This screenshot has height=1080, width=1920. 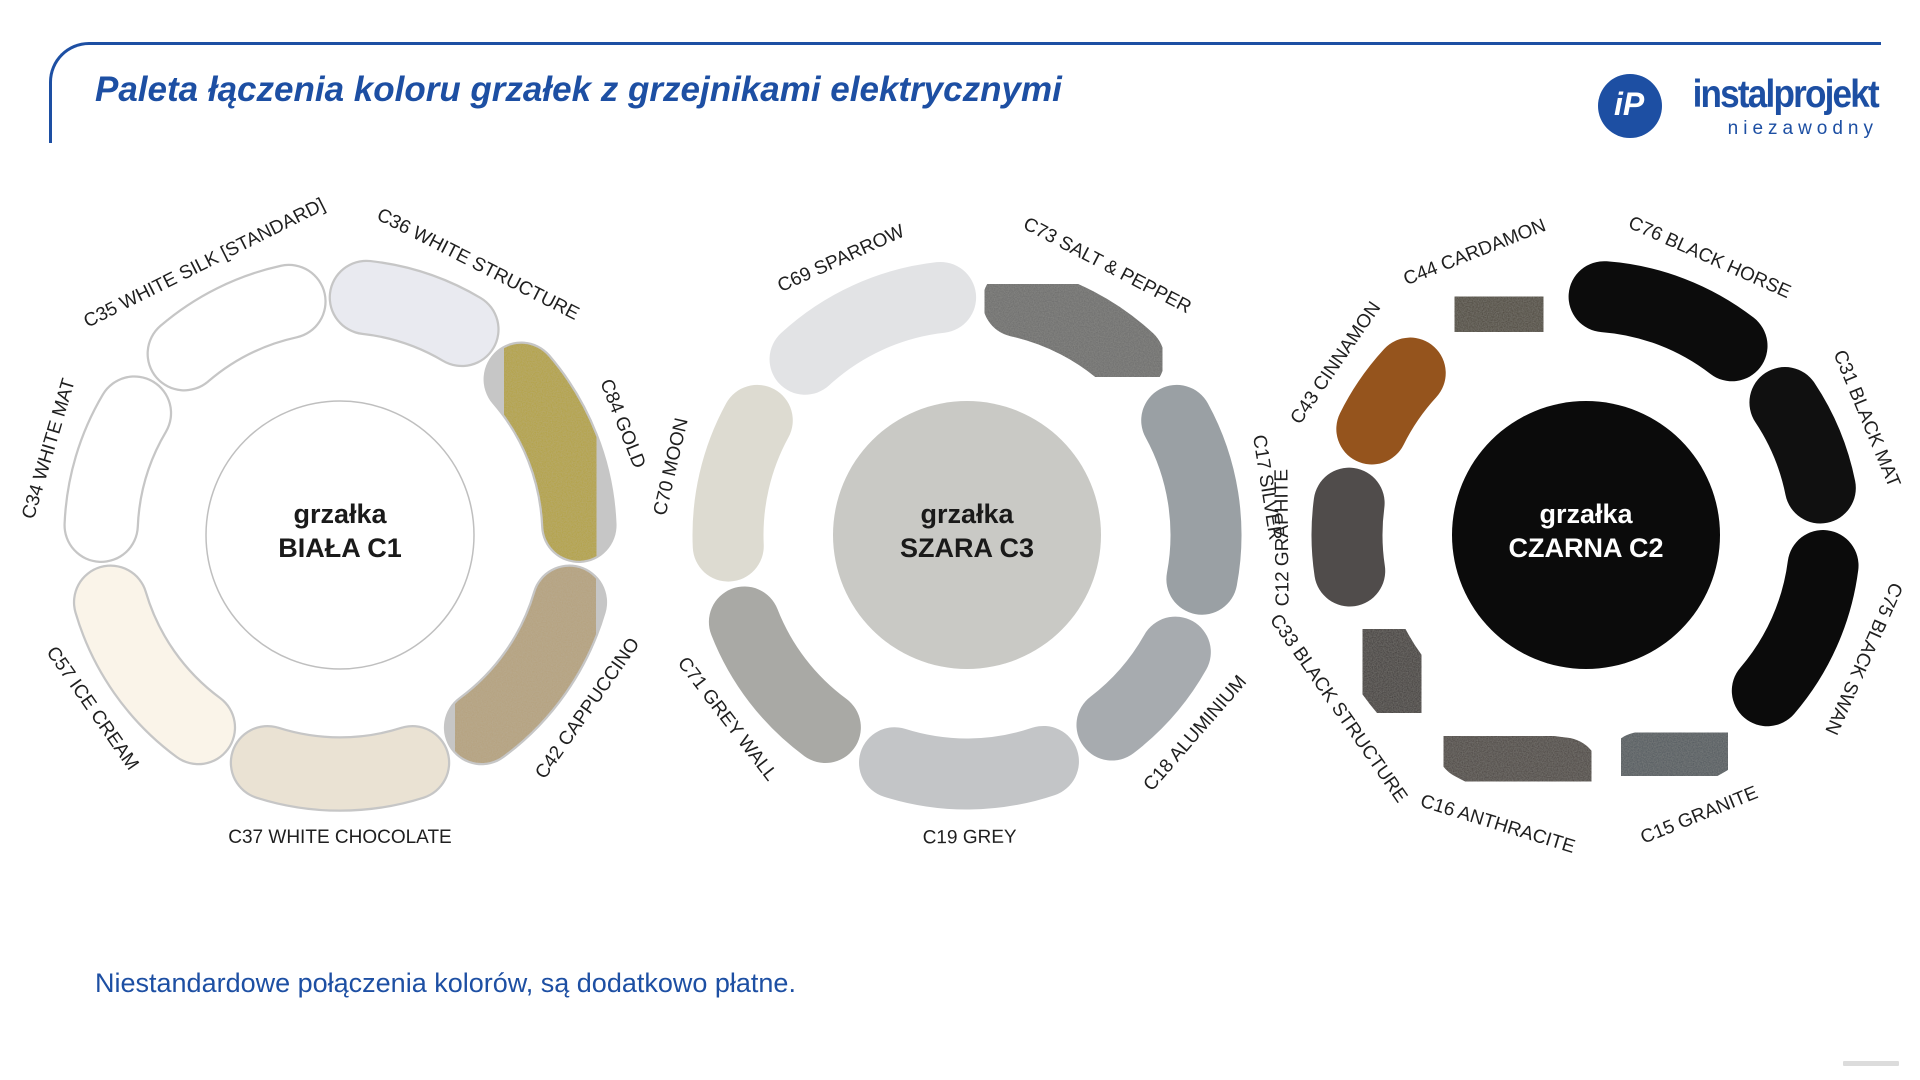 I want to click on center-disc-szara-c3, so click(x=967, y=535).